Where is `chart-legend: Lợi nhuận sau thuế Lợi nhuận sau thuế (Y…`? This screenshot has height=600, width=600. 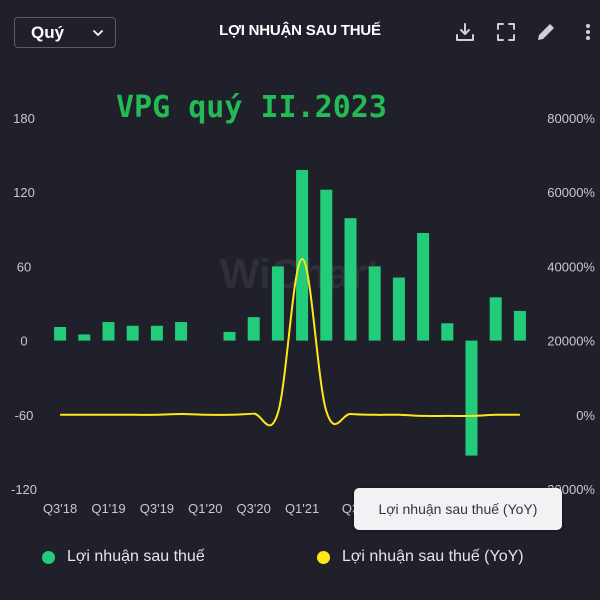
chart-legend: Lợi nhuận sau thuế Lợi nhuận sau thuế (Y… is located at coordinates (300, 560).